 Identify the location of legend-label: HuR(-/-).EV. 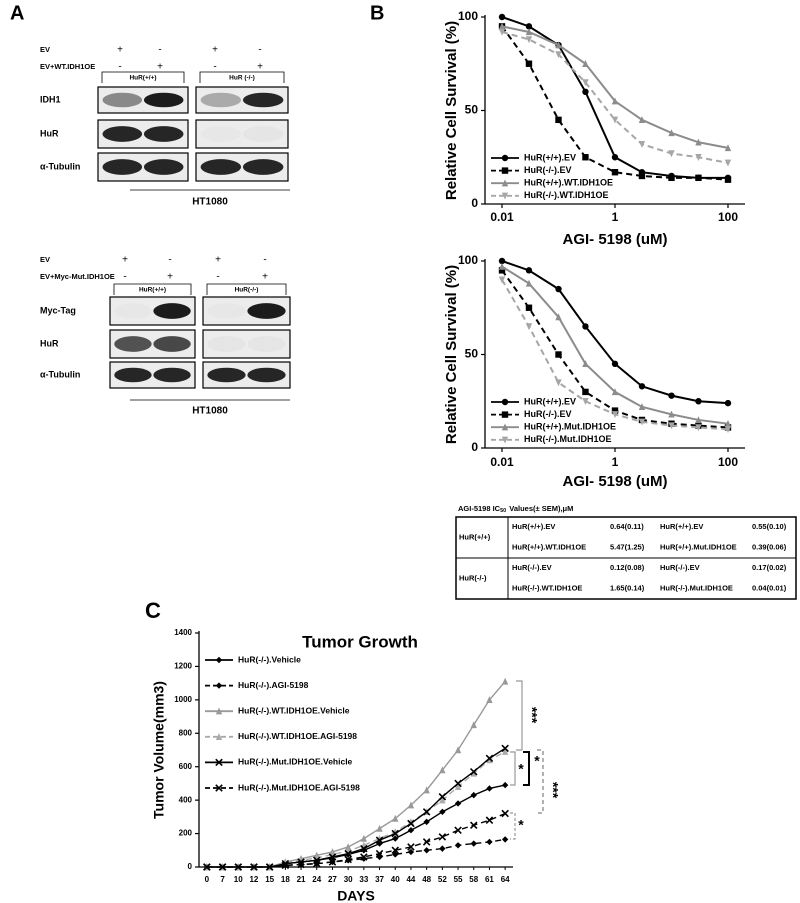
(548, 170).